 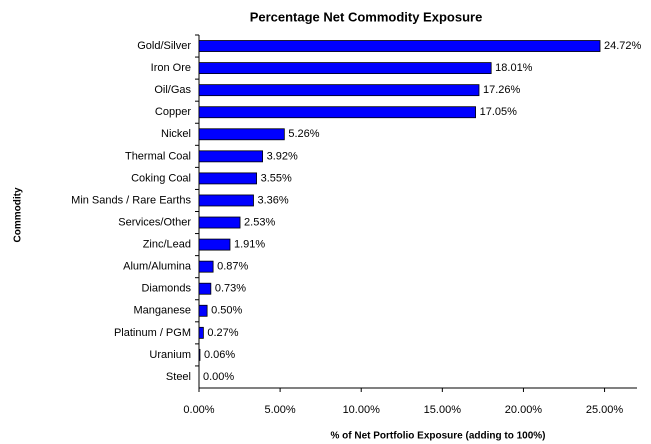 What do you see at coordinates (443, 410) in the screenshot?
I see `x-tick-label: 15.00%` at bounding box center [443, 410].